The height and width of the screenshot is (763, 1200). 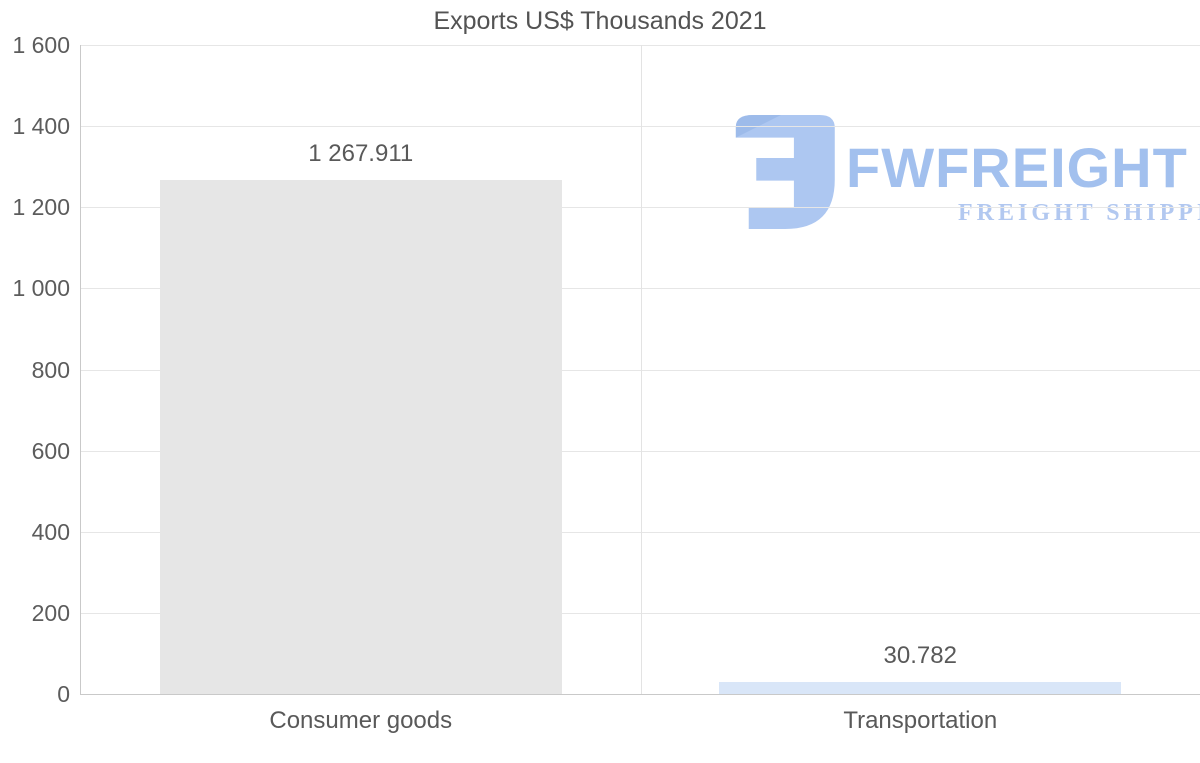 I want to click on y-axis-tick-label: 800, so click(x=50, y=369).